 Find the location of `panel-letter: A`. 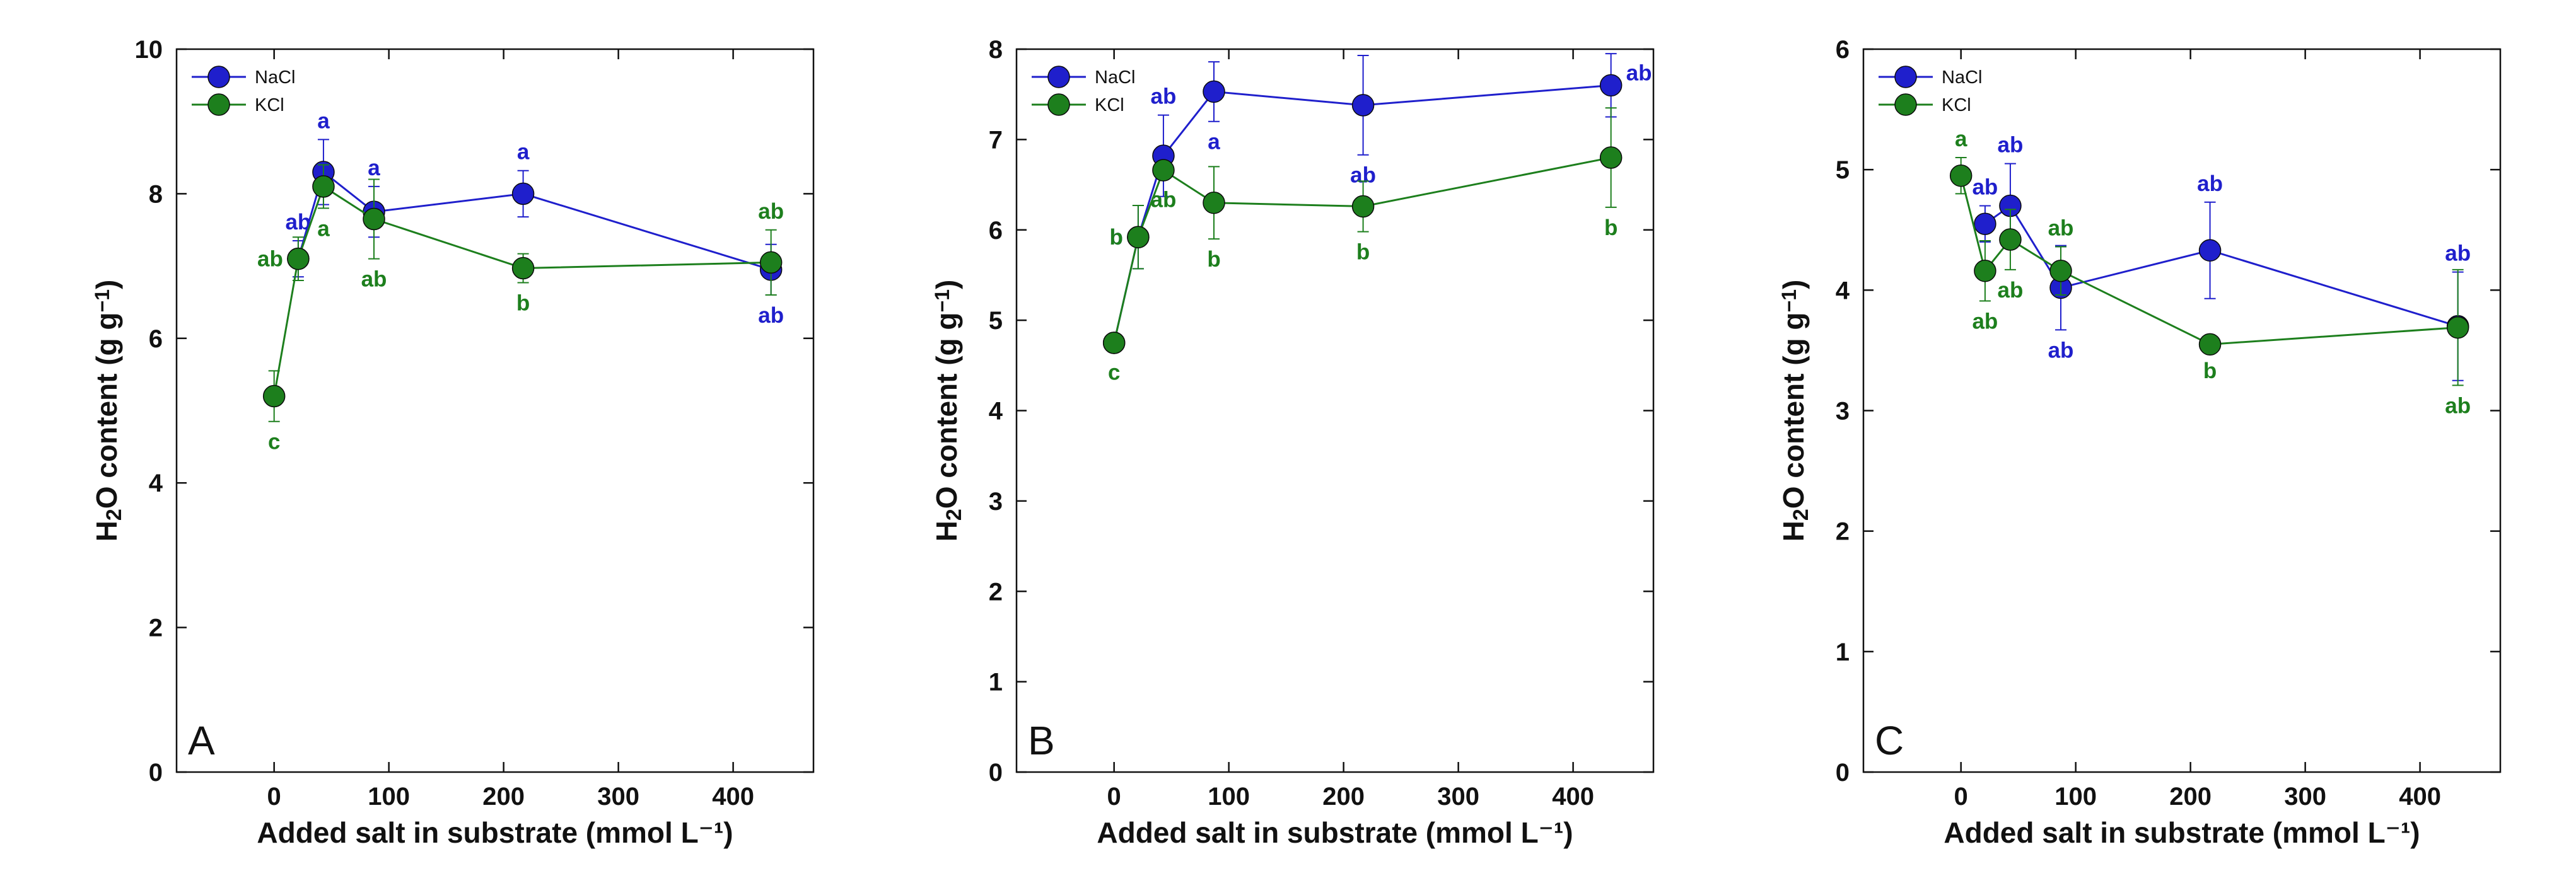

panel-letter: A is located at coordinates (202, 741).